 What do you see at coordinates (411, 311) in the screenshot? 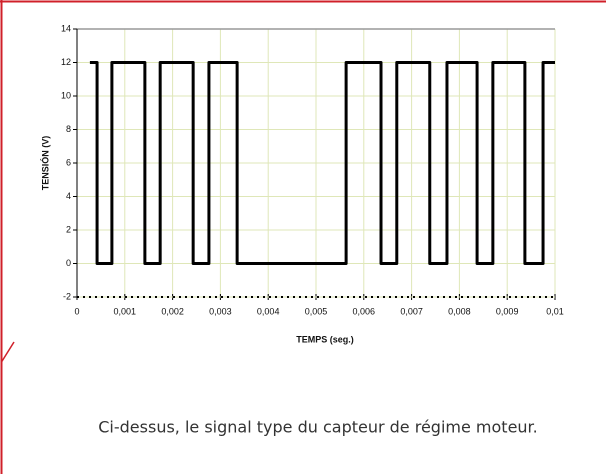
I see `x-tick-label: 0,007` at bounding box center [411, 311].